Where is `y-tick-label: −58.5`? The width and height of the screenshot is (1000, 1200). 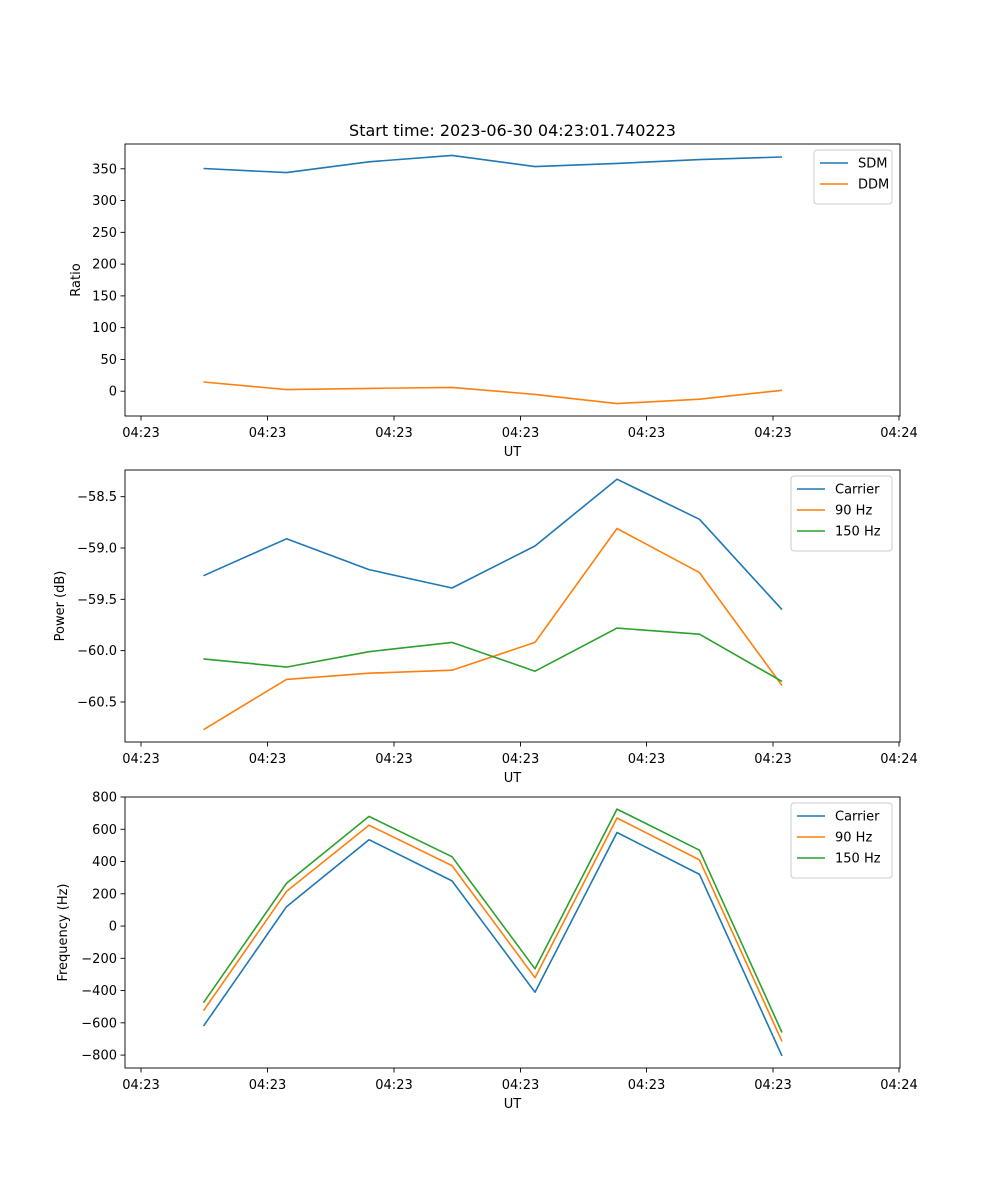
y-tick-label: −58.5 is located at coordinates (97, 497).